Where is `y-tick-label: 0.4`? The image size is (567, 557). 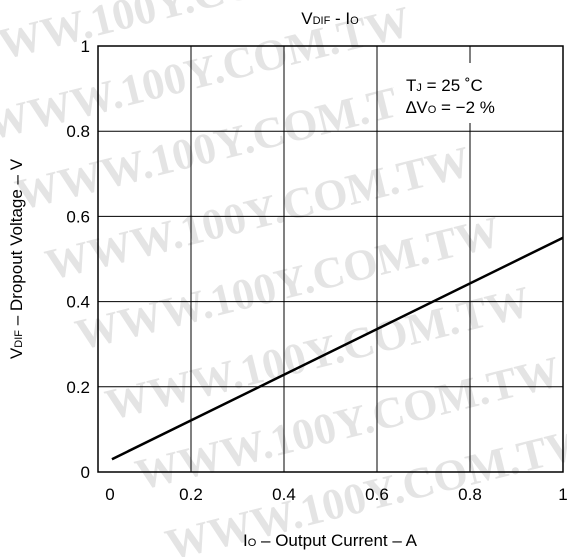 y-tick-label: 0.4 is located at coordinates (78, 302).